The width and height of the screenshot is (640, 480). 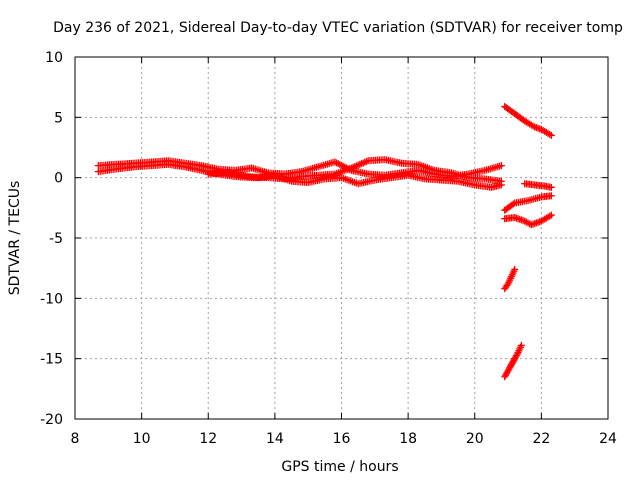 I want to click on x-tick-label: 20, so click(x=475, y=439).